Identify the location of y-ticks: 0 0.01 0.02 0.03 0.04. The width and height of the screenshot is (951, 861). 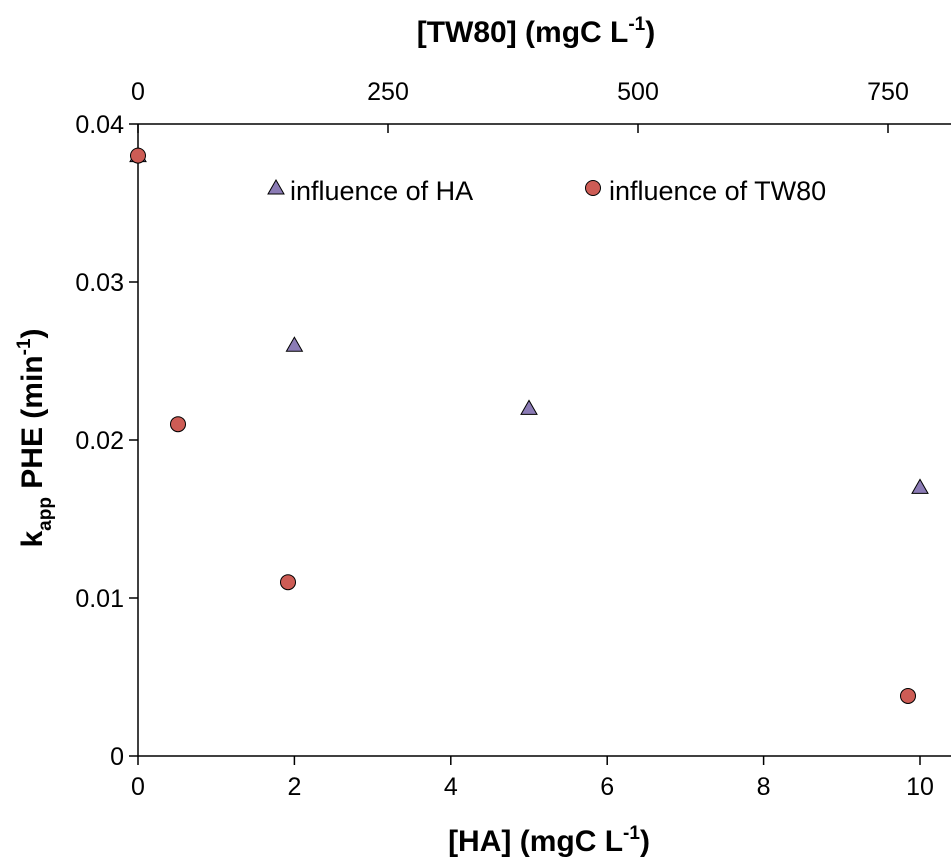
(106, 441).